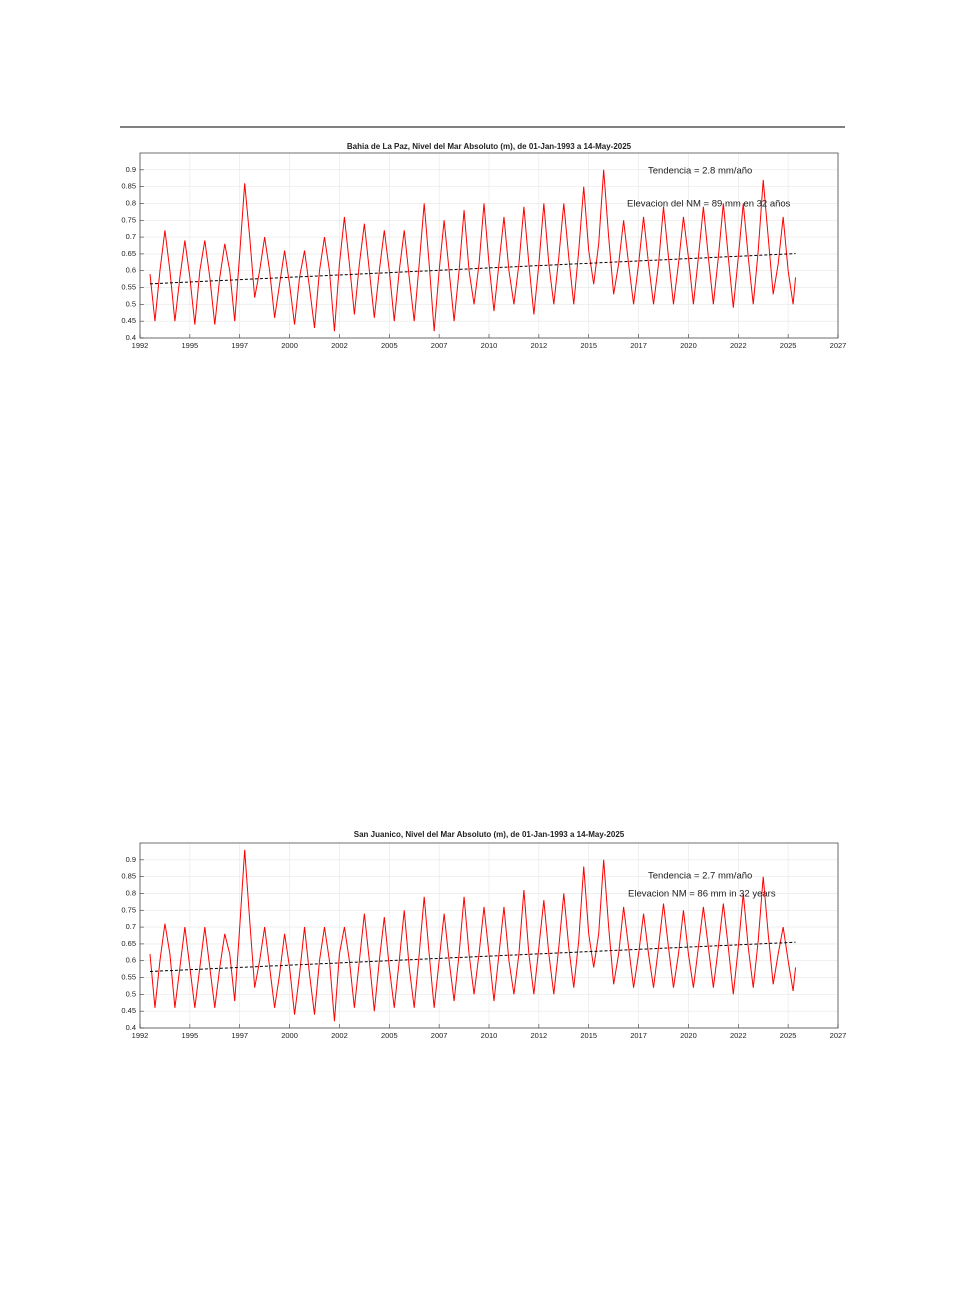 Image resolution: width=960 pixels, height=1308 pixels. What do you see at coordinates (700, 876) in the screenshot?
I see `annotation: Tendencia = 2.7 mm/año` at bounding box center [700, 876].